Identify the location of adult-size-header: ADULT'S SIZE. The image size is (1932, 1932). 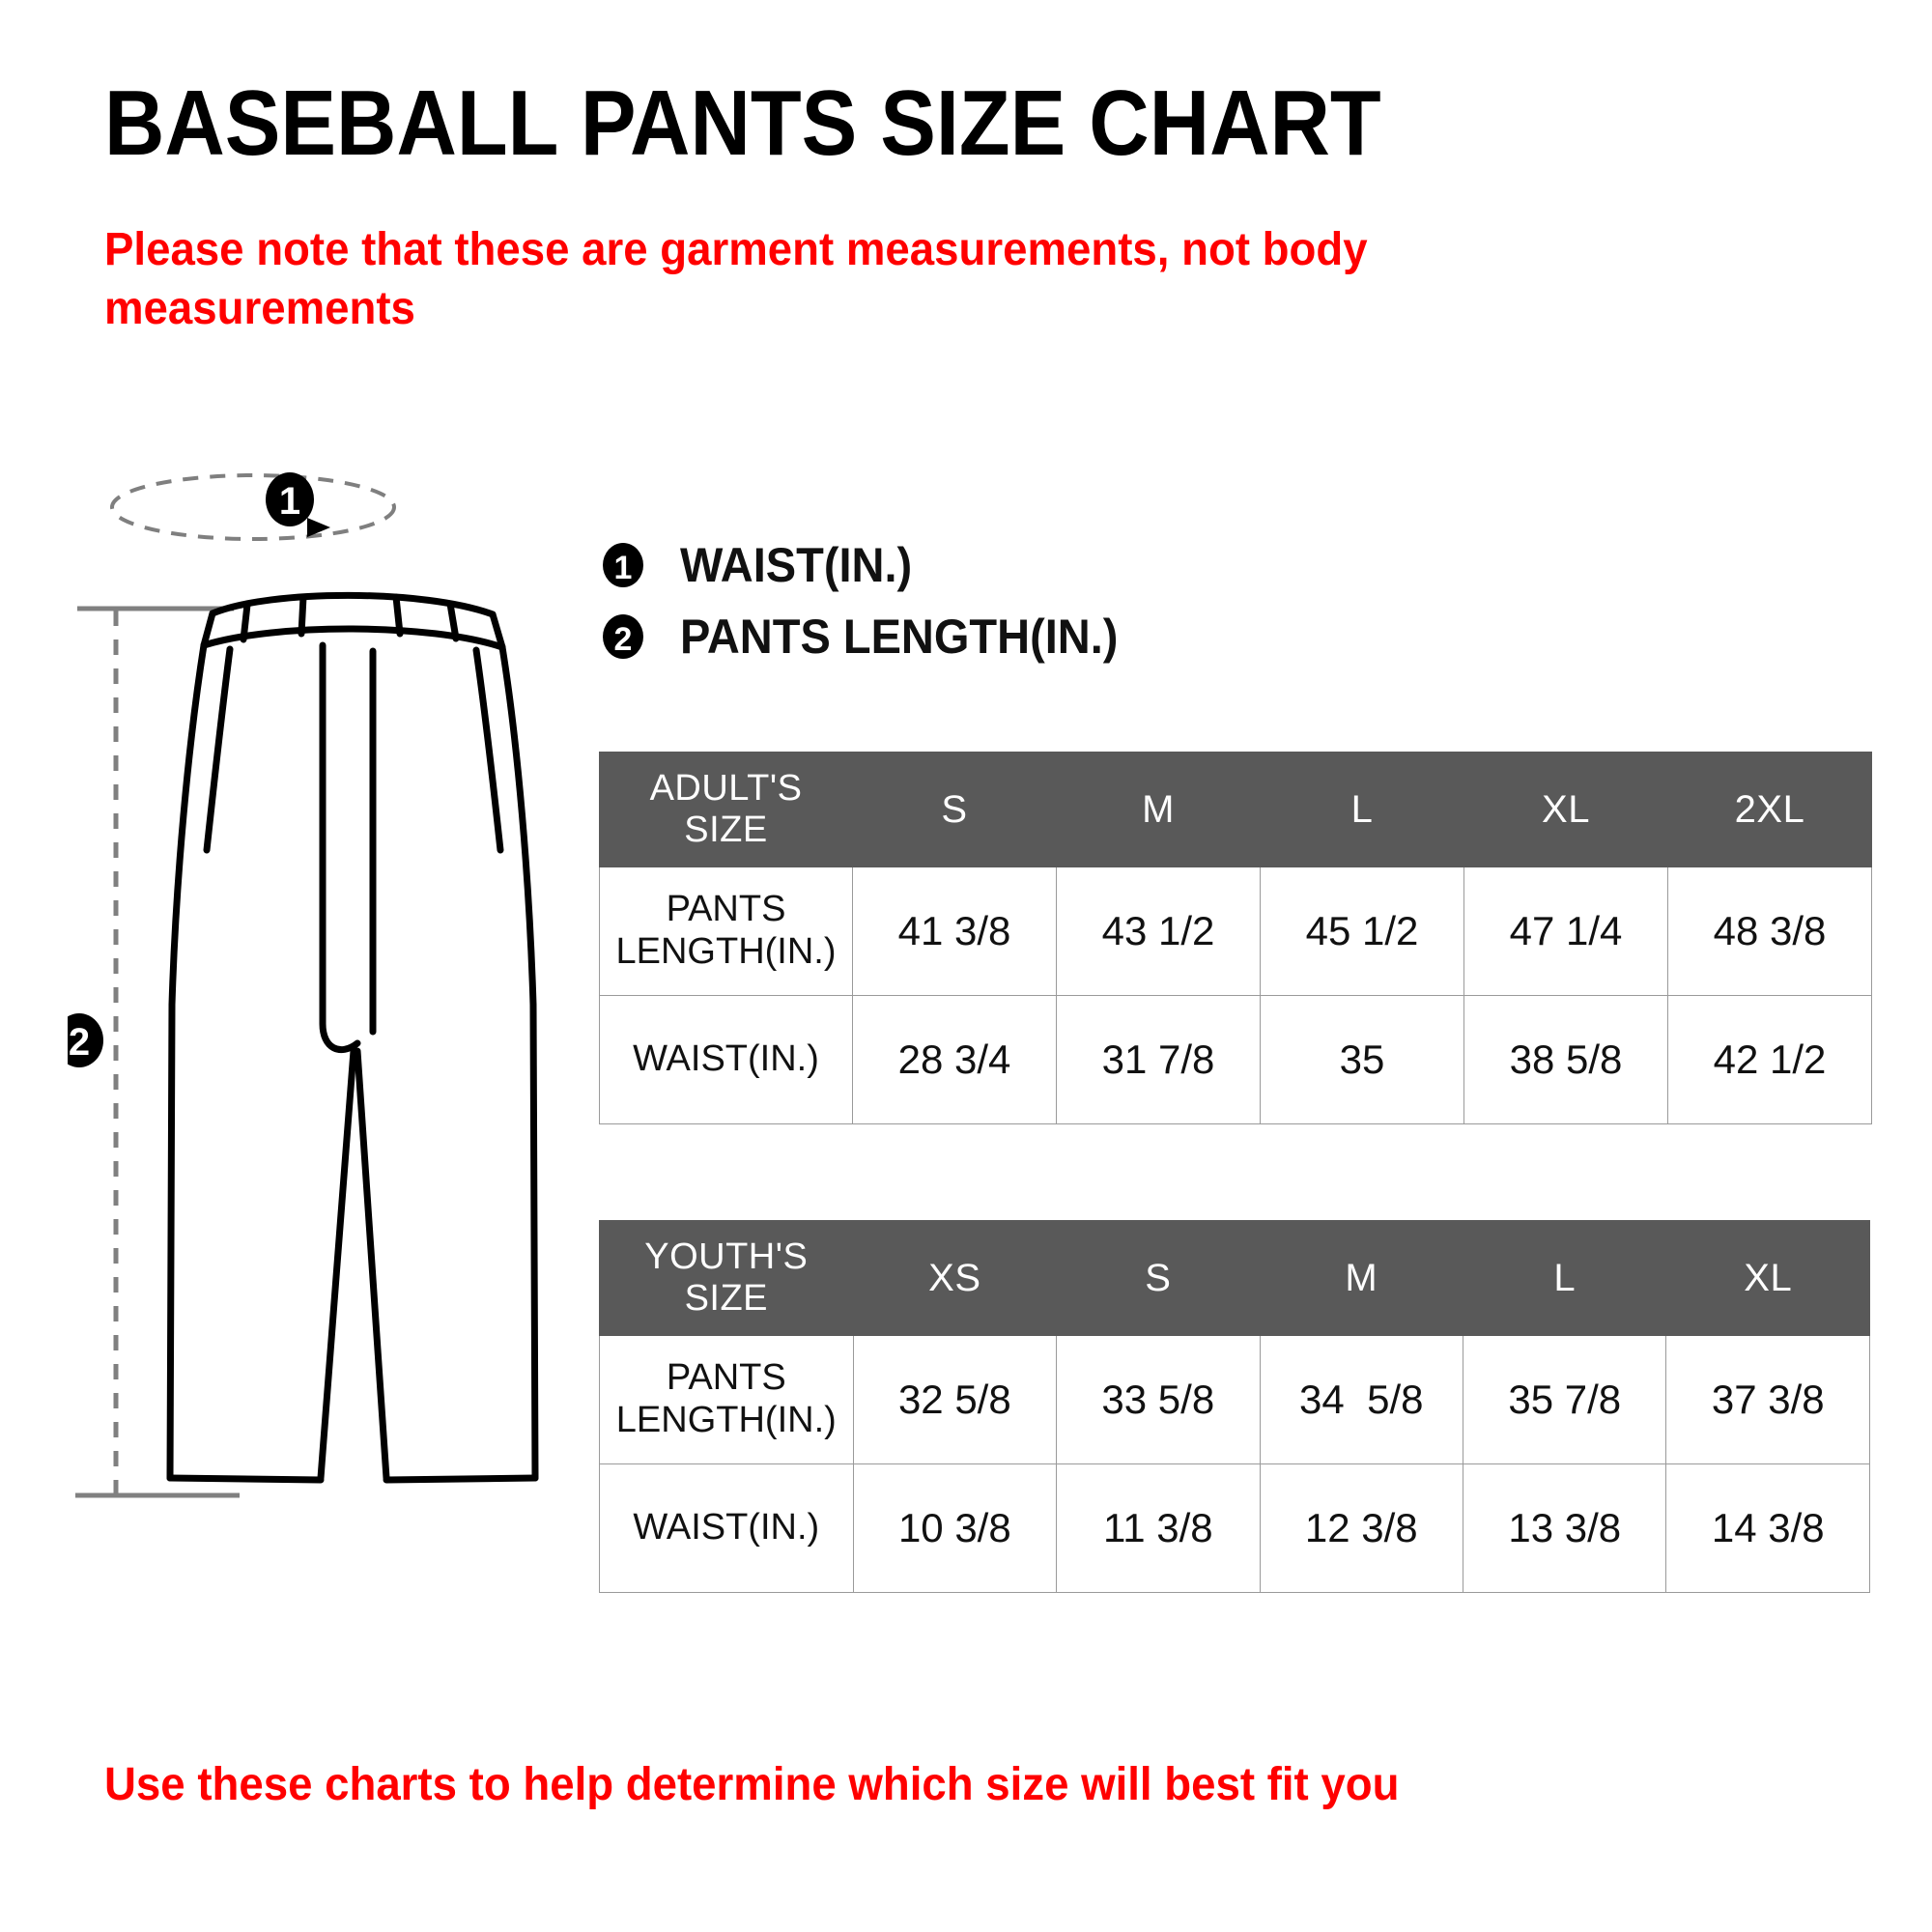
(726, 809).